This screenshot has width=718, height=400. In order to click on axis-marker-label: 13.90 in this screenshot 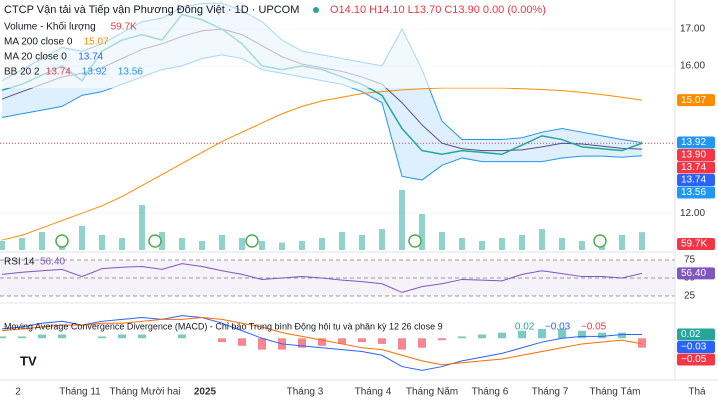, I will do `click(693, 155)`.